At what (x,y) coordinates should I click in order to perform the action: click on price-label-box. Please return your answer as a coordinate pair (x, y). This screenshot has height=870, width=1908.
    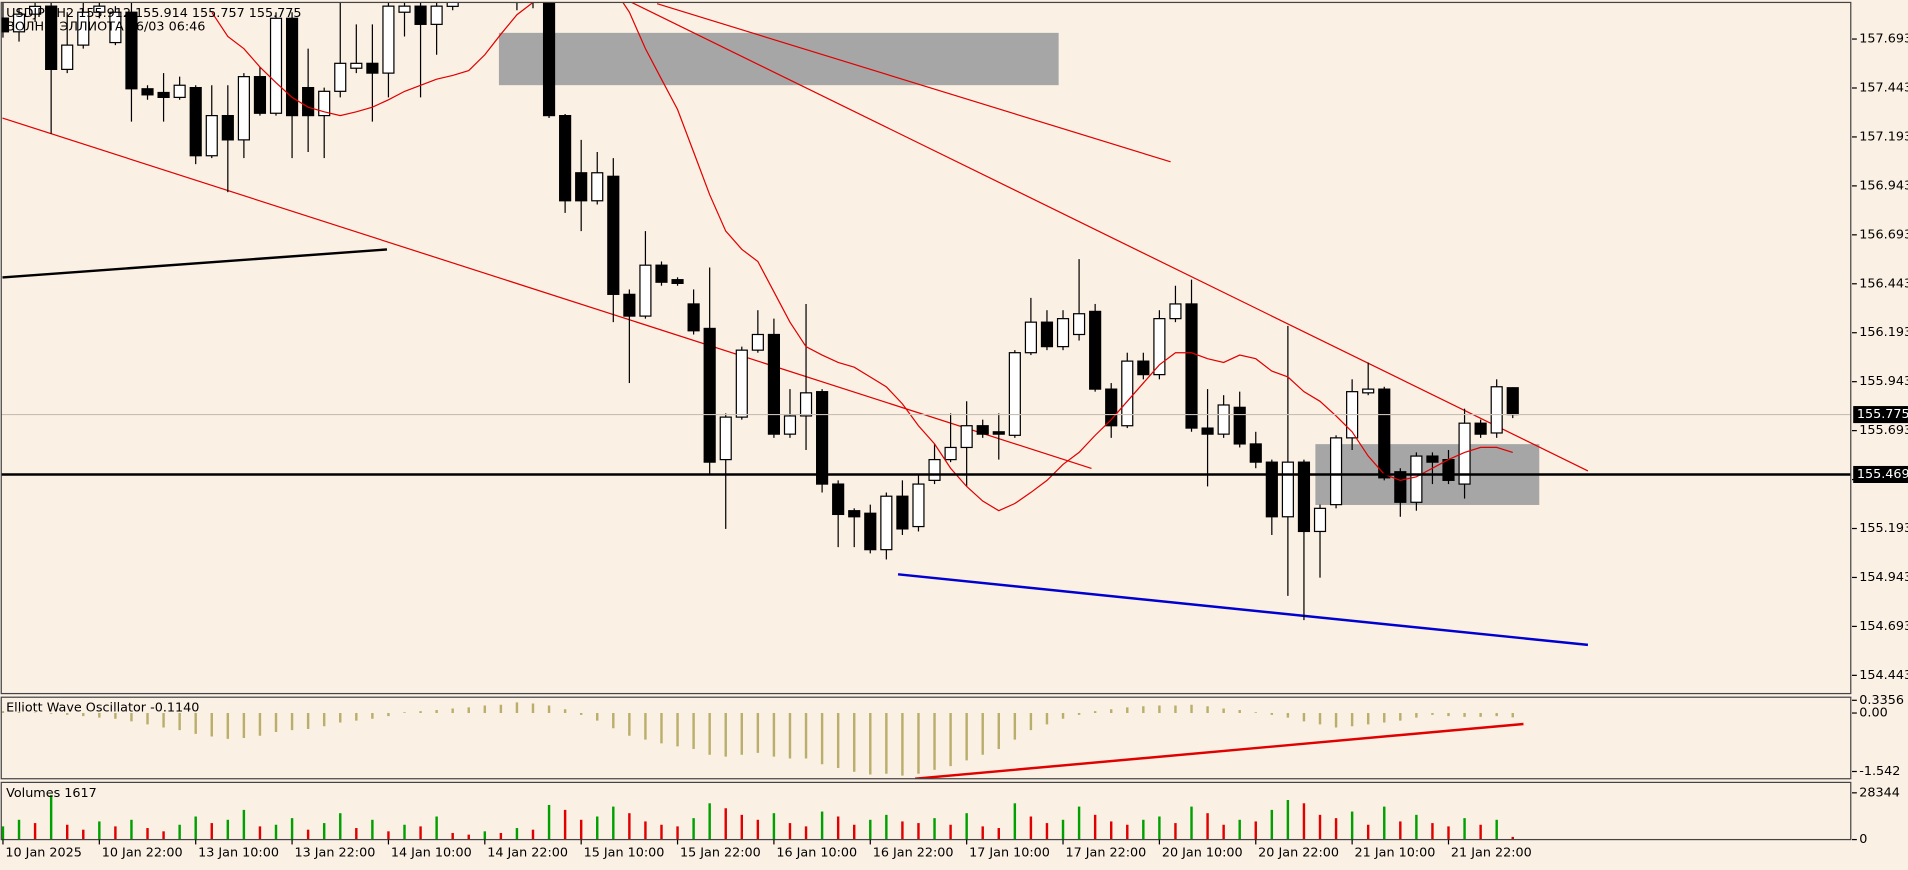
    Looking at the image, I should click on (1880, 474).